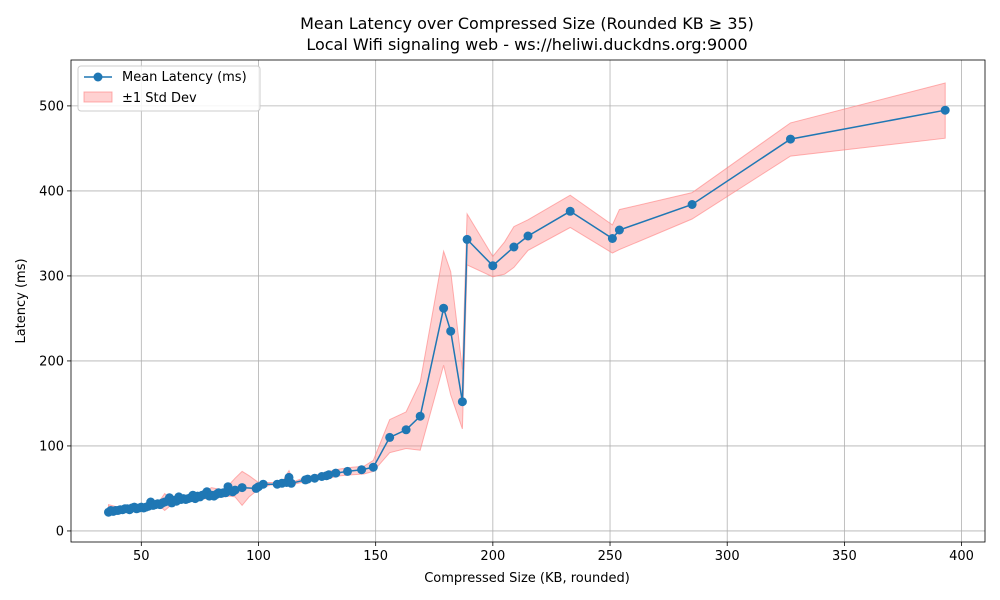 This screenshot has width=1000, height=600. What do you see at coordinates (51, 361) in the screenshot?
I see `y-tick-label: 200` at bounding box center [51, 361].